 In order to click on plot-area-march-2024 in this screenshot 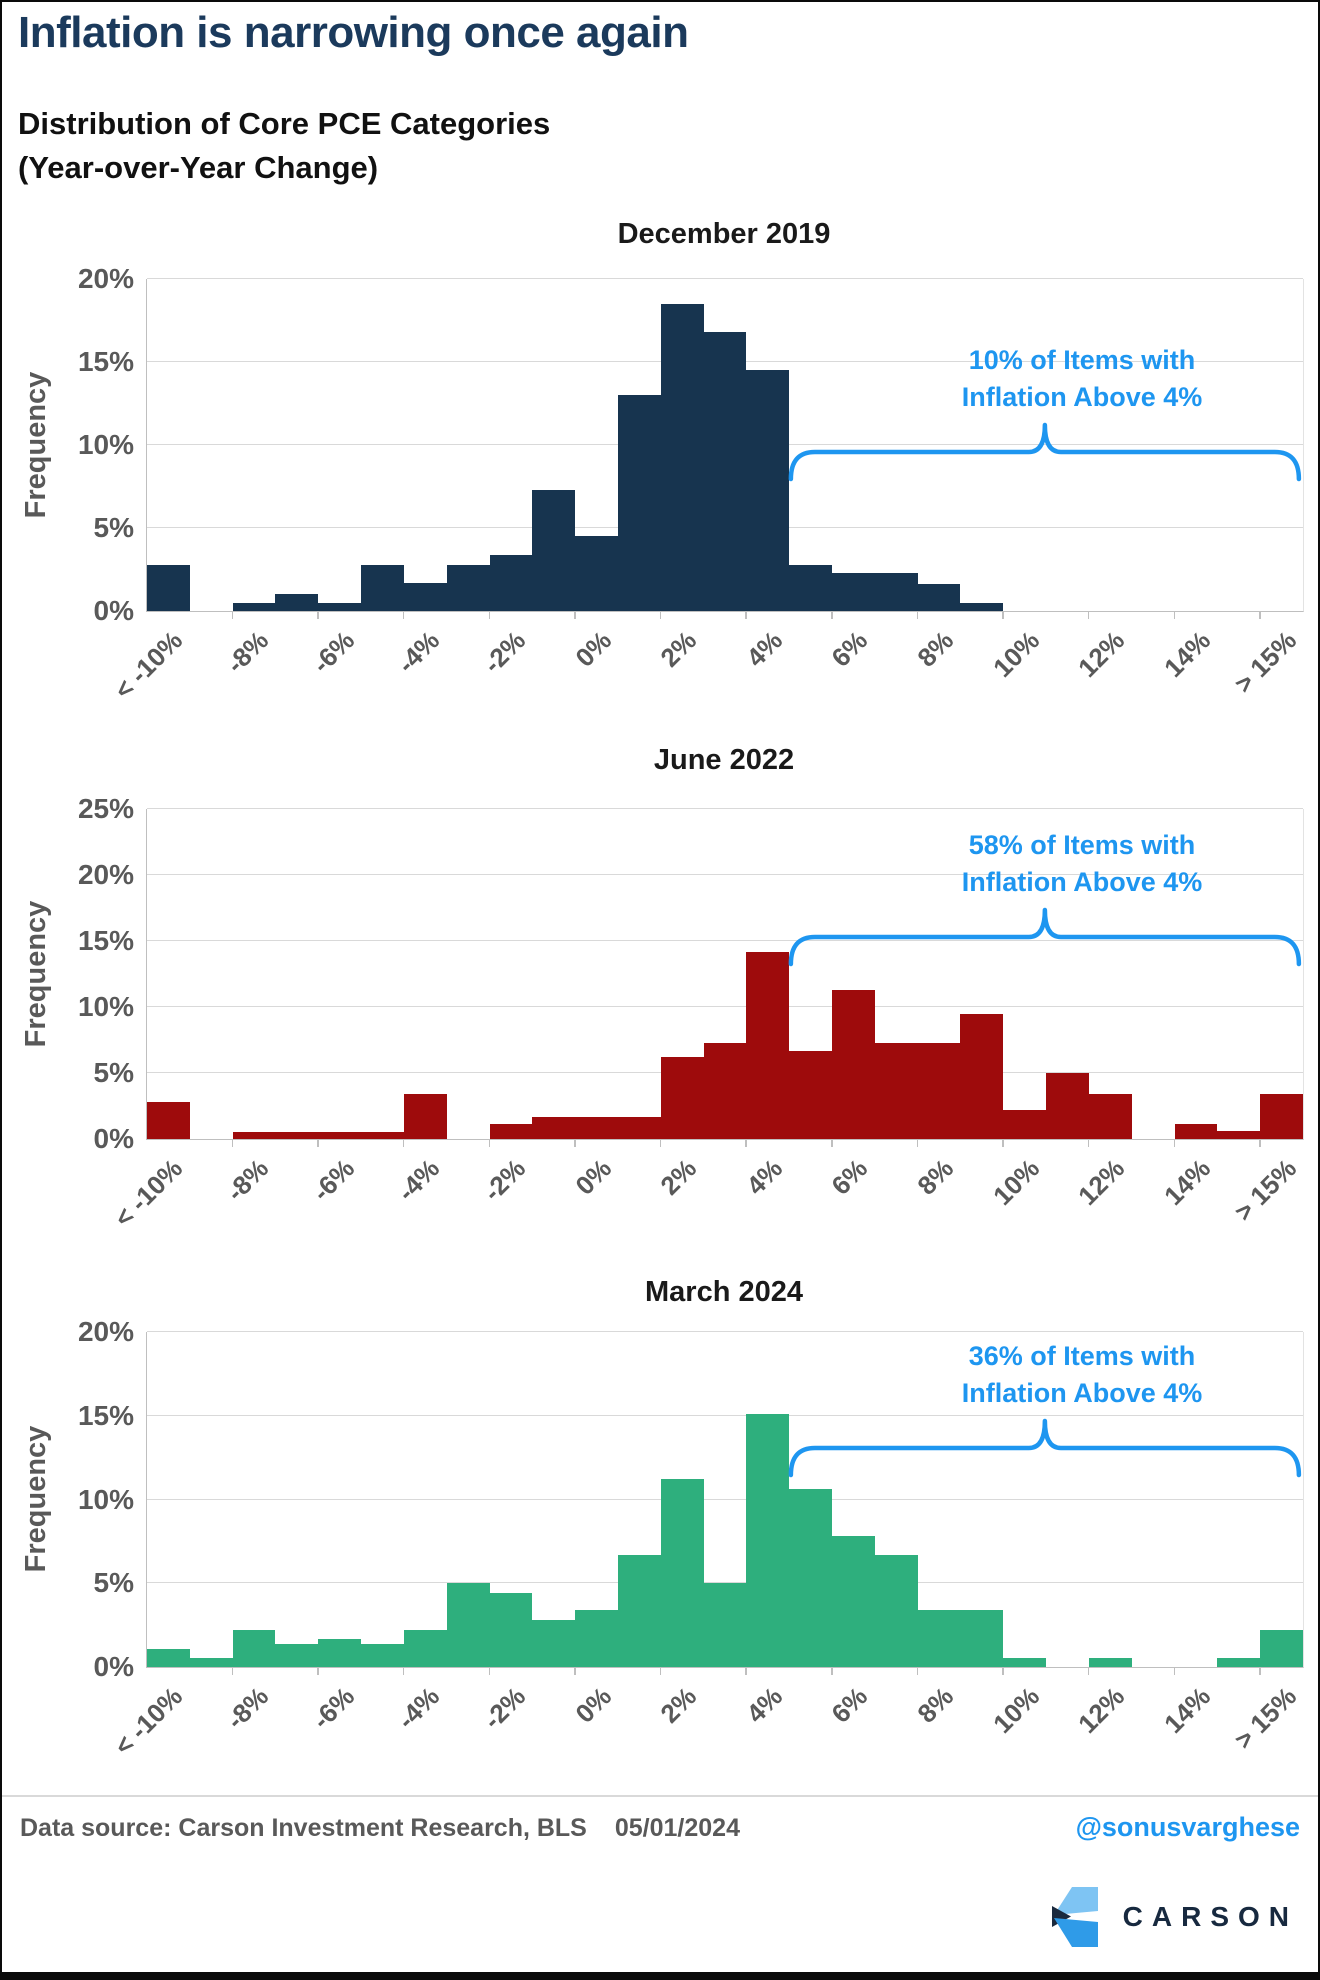, I will do `click(725, 1499)`.